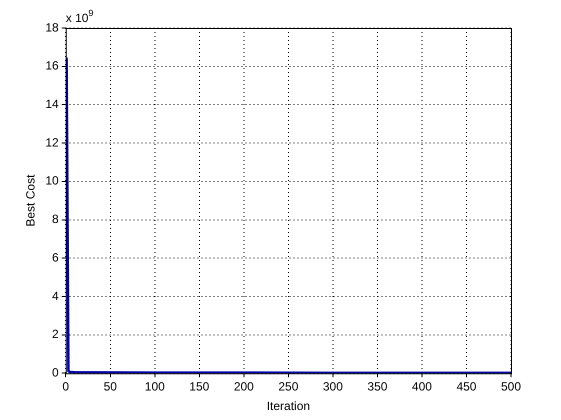 The image size is (561, 420). I want to click on x-tick-label: 300, so click(333, 387).